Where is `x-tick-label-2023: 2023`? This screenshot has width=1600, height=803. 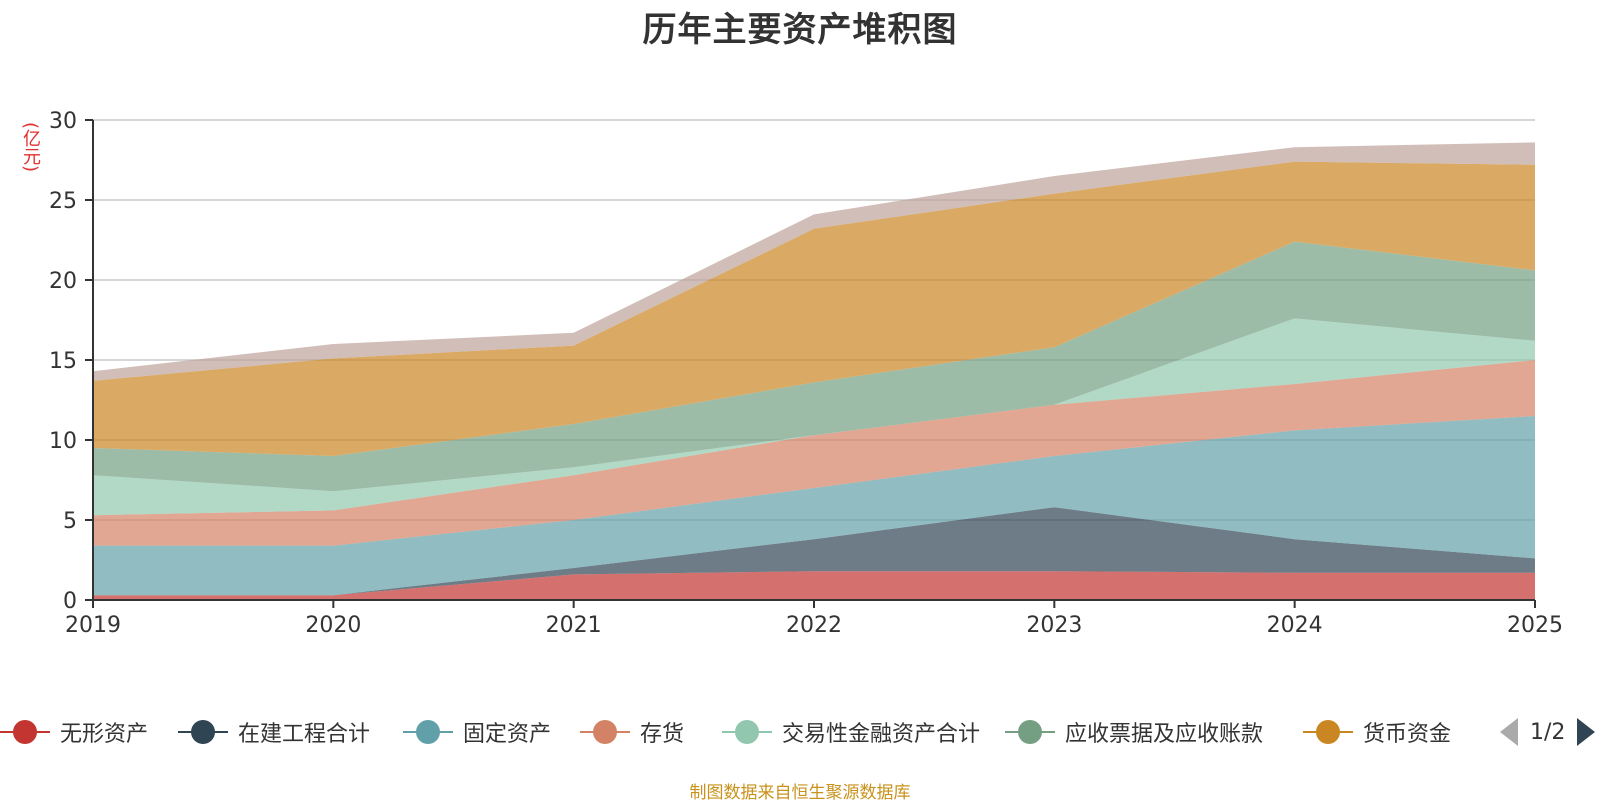
x-tick-label-2023: 2023 is located at coordinates (1054, 625).